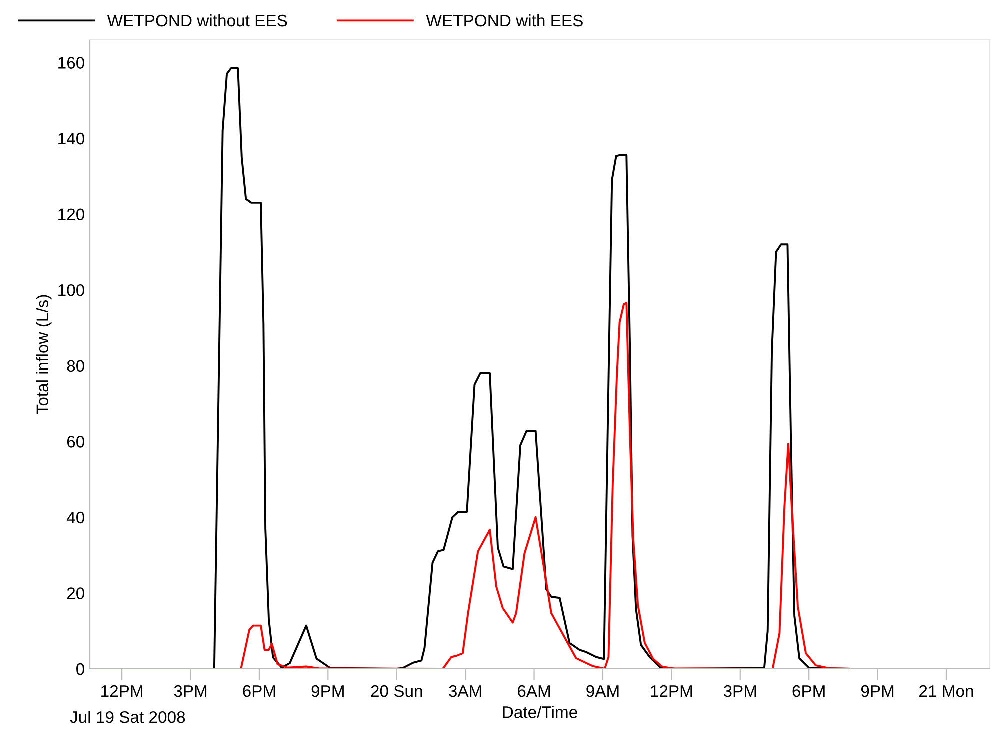 Image resolution: width=991 pixels, height=730 pixels. Describe the element at coordinates (80, 669) in the screenshot. I see `y-tick-label: 0` at that location.